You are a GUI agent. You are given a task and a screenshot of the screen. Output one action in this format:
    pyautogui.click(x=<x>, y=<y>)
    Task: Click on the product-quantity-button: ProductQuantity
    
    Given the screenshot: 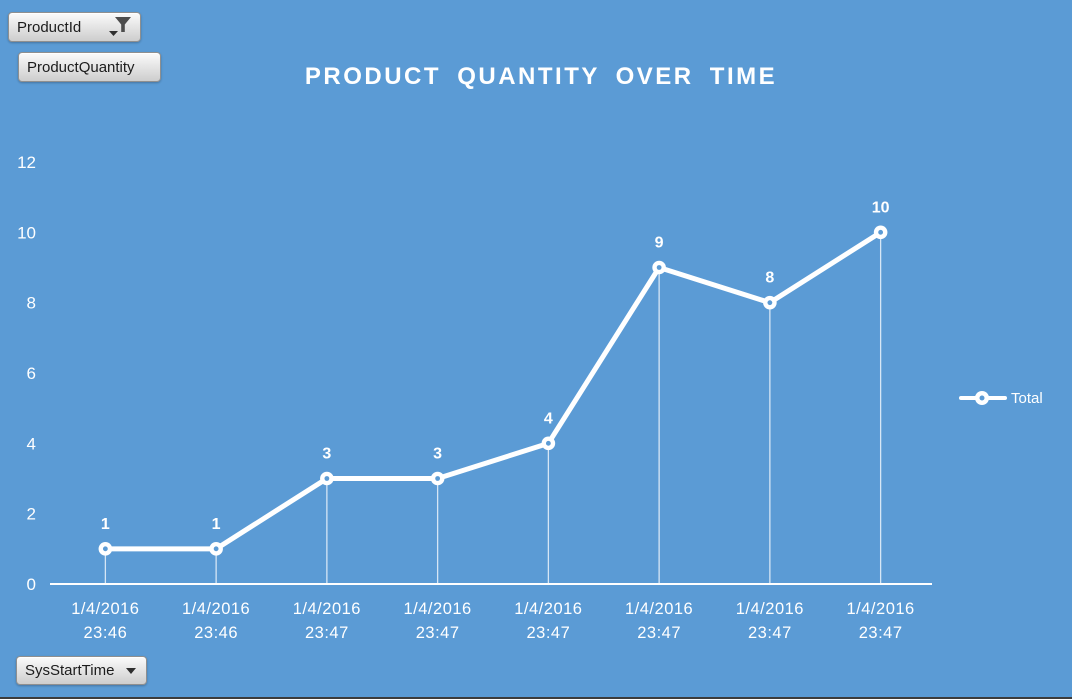 What is the action you would take?
    pyautogui.click(x=89, y=67)
    